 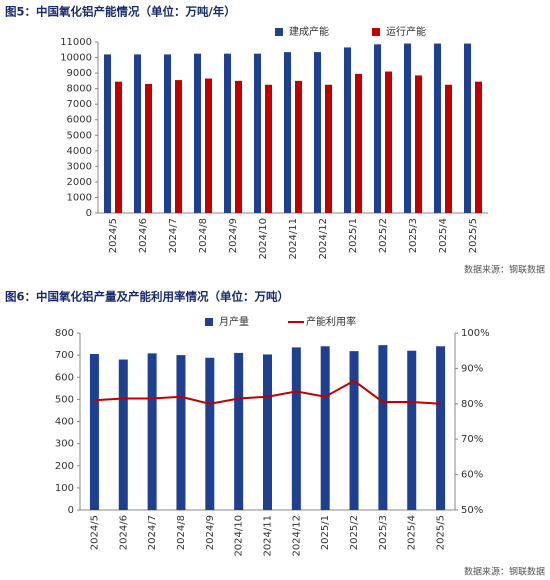 What do you see at coordinates (76, 58) in the screenshot?
I see `y-tick-label: 10000` at bounding box center [76, 58].